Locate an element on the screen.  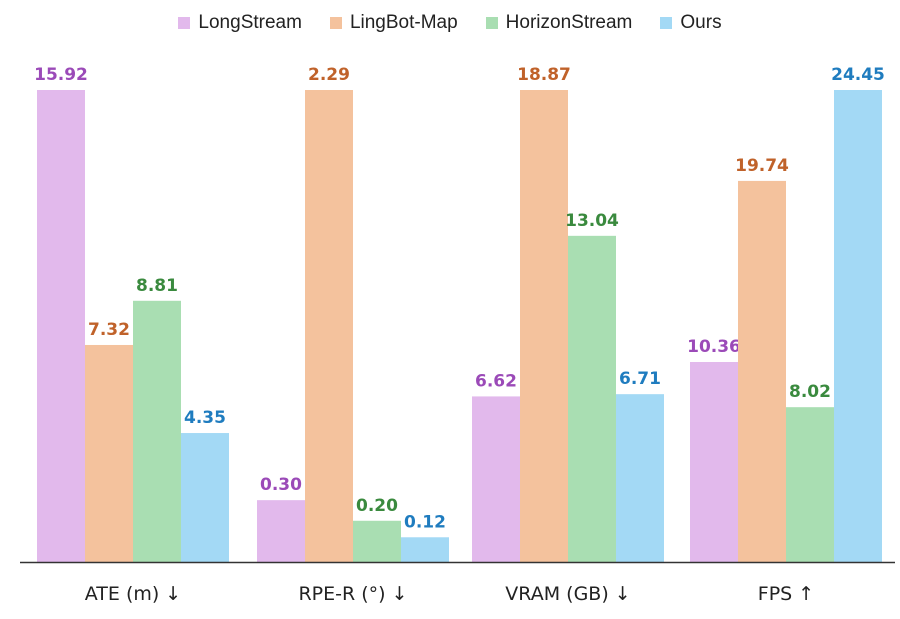
legend-label: Ours is located at coordinates (701, 22).